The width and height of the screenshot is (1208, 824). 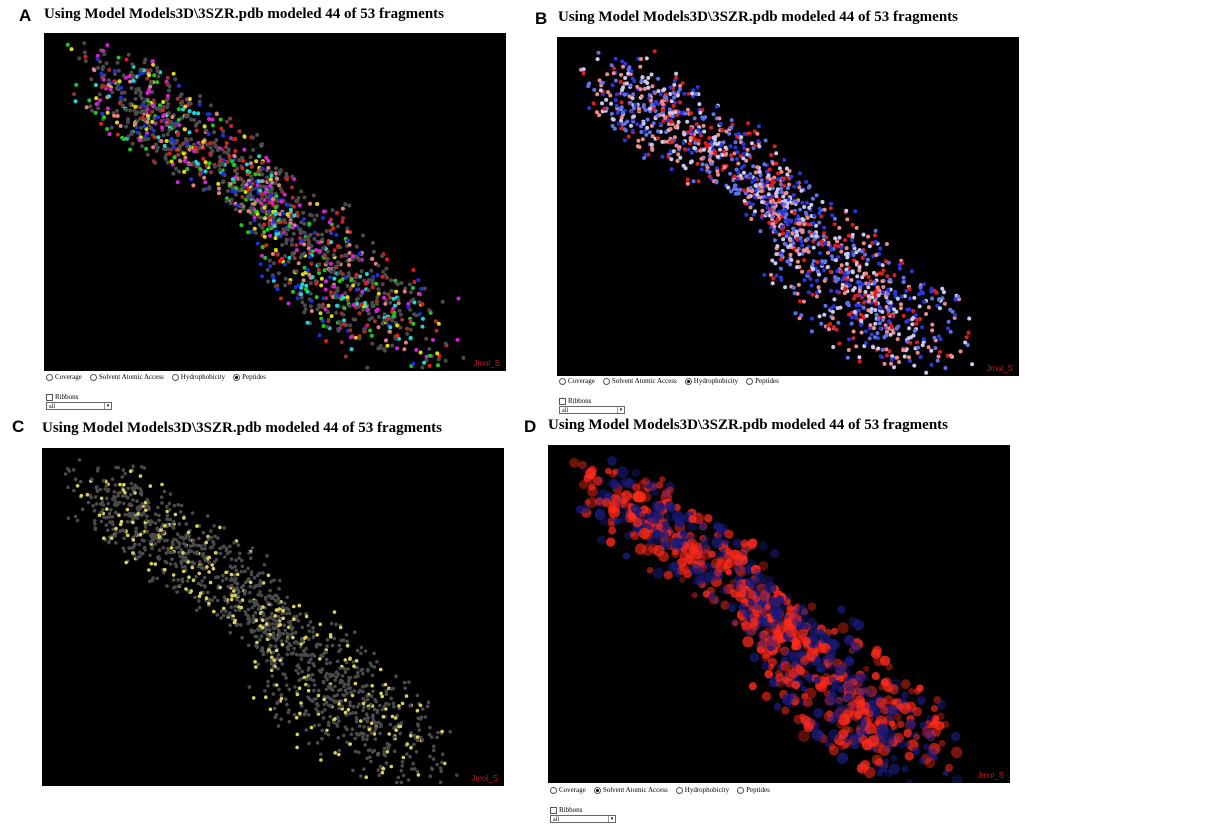 I want to click on panel-letter: A, so click(x=25, y=16).